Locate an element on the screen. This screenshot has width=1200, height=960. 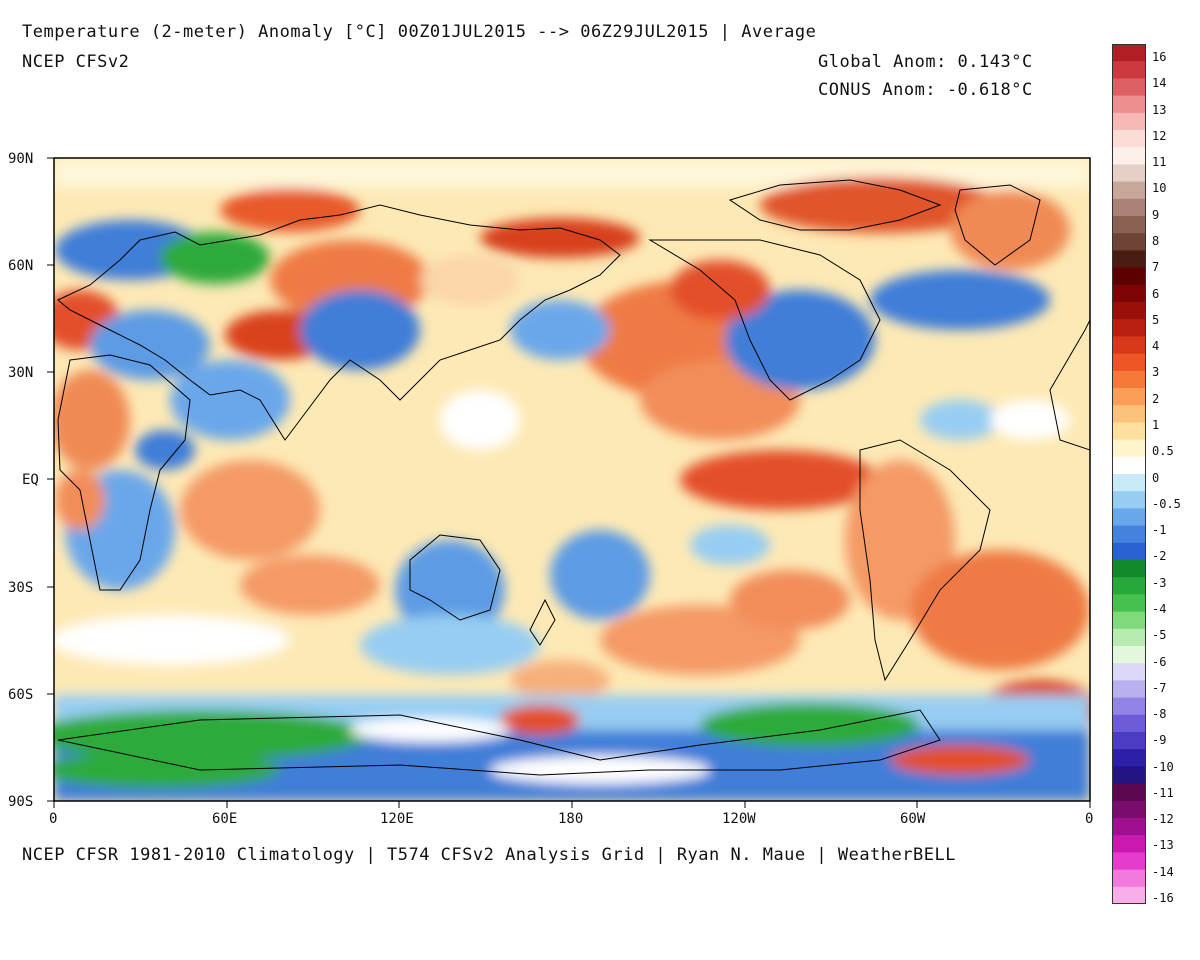
colorbar-tick-label: 14 is located at coordinates (1159, 83).